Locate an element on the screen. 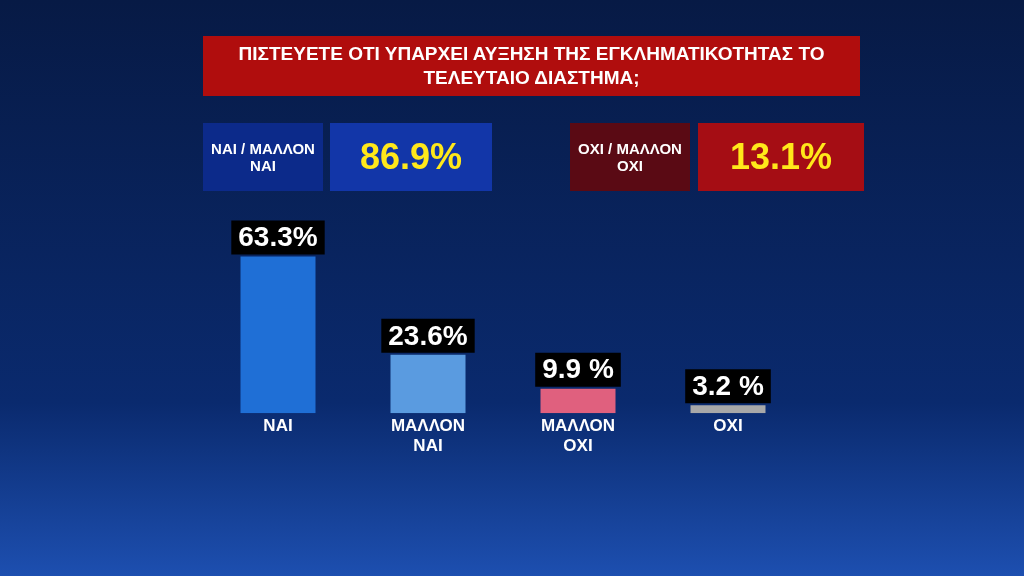  data-label: 63.3% is located at coordinates (278, 237).